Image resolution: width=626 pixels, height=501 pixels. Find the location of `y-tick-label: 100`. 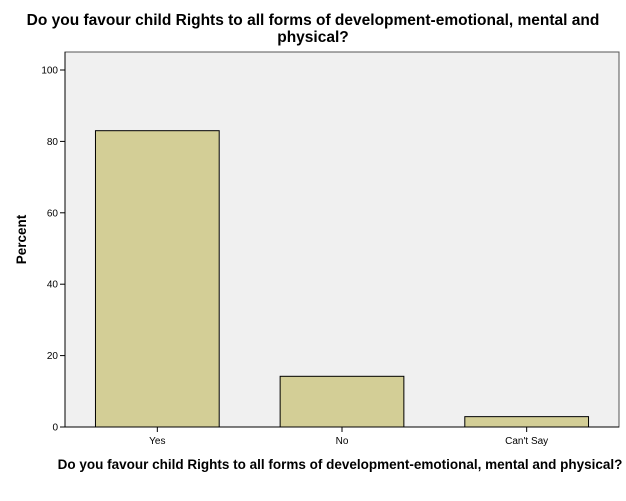

y-tick-label: 100 is located at coordinates (49, 71).